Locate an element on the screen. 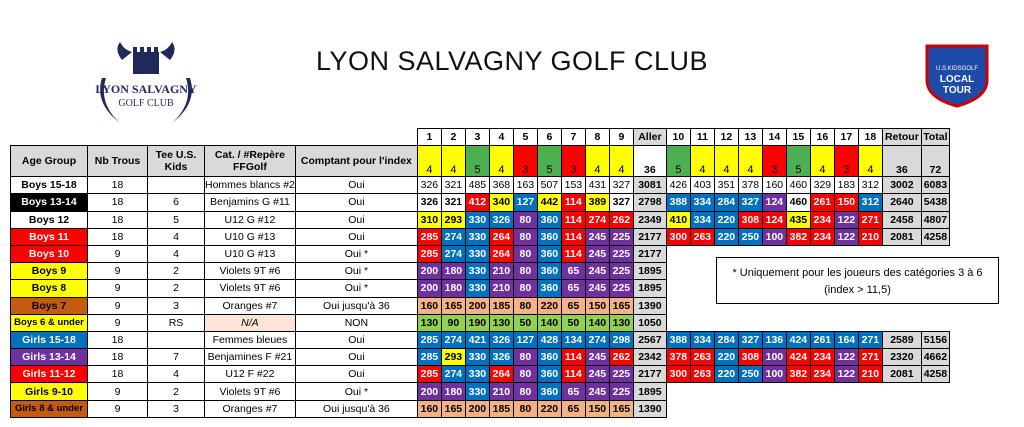 This screenshot has width=1024, height=427. club-logo: LYON SALVAGNY GOLF CLUB is located at coordinates (146, 82).